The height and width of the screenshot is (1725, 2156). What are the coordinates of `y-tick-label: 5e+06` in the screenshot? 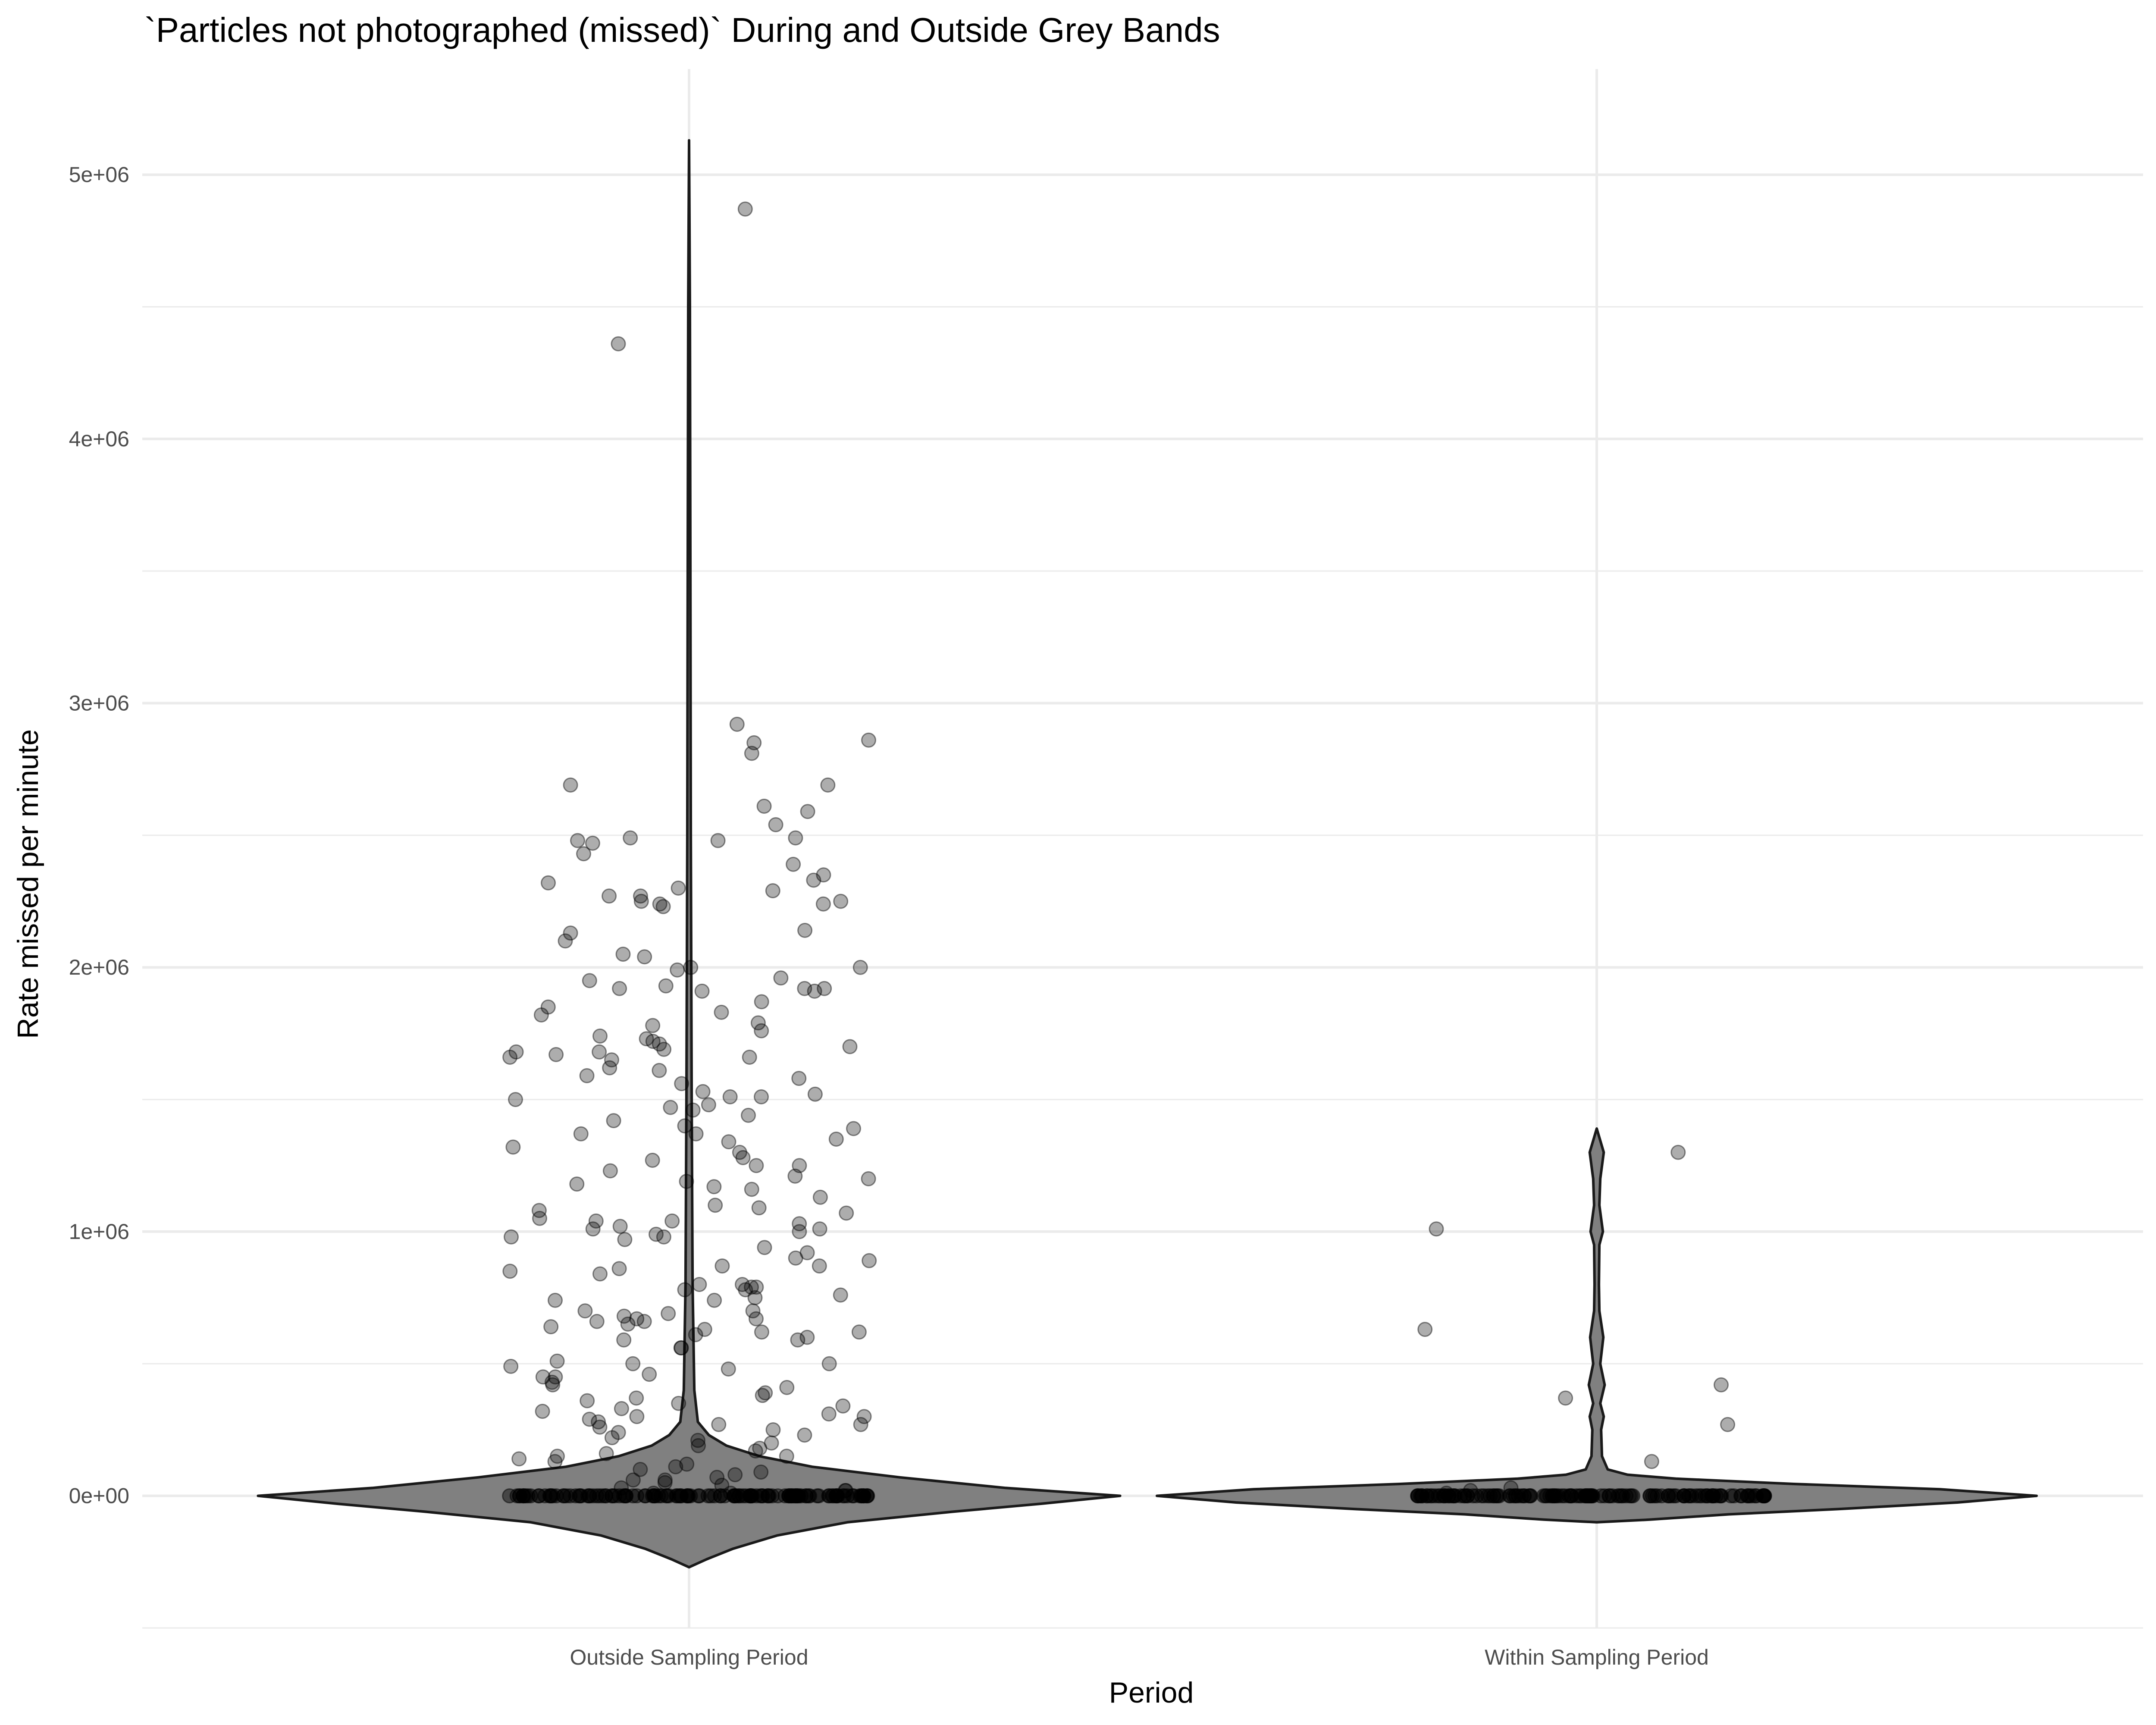 It's located at (99, 175).